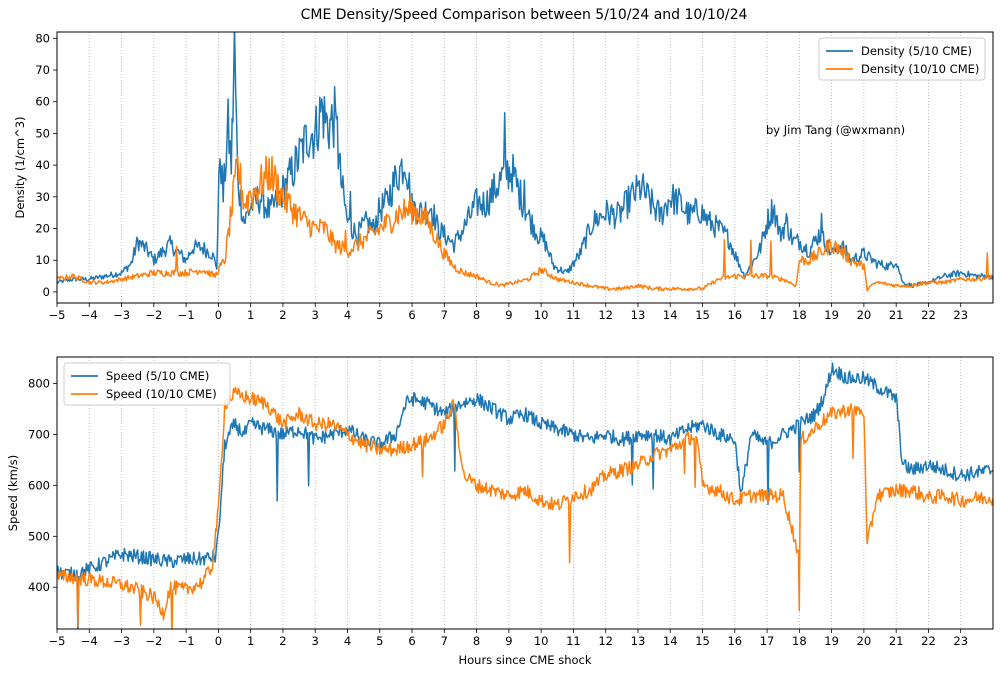 This screenshot has height=675, width=1000. Describe the element at coordinates (20, 167) in the screenshot. I see `y-axis-label: Density (1/cm^3)` at that location.